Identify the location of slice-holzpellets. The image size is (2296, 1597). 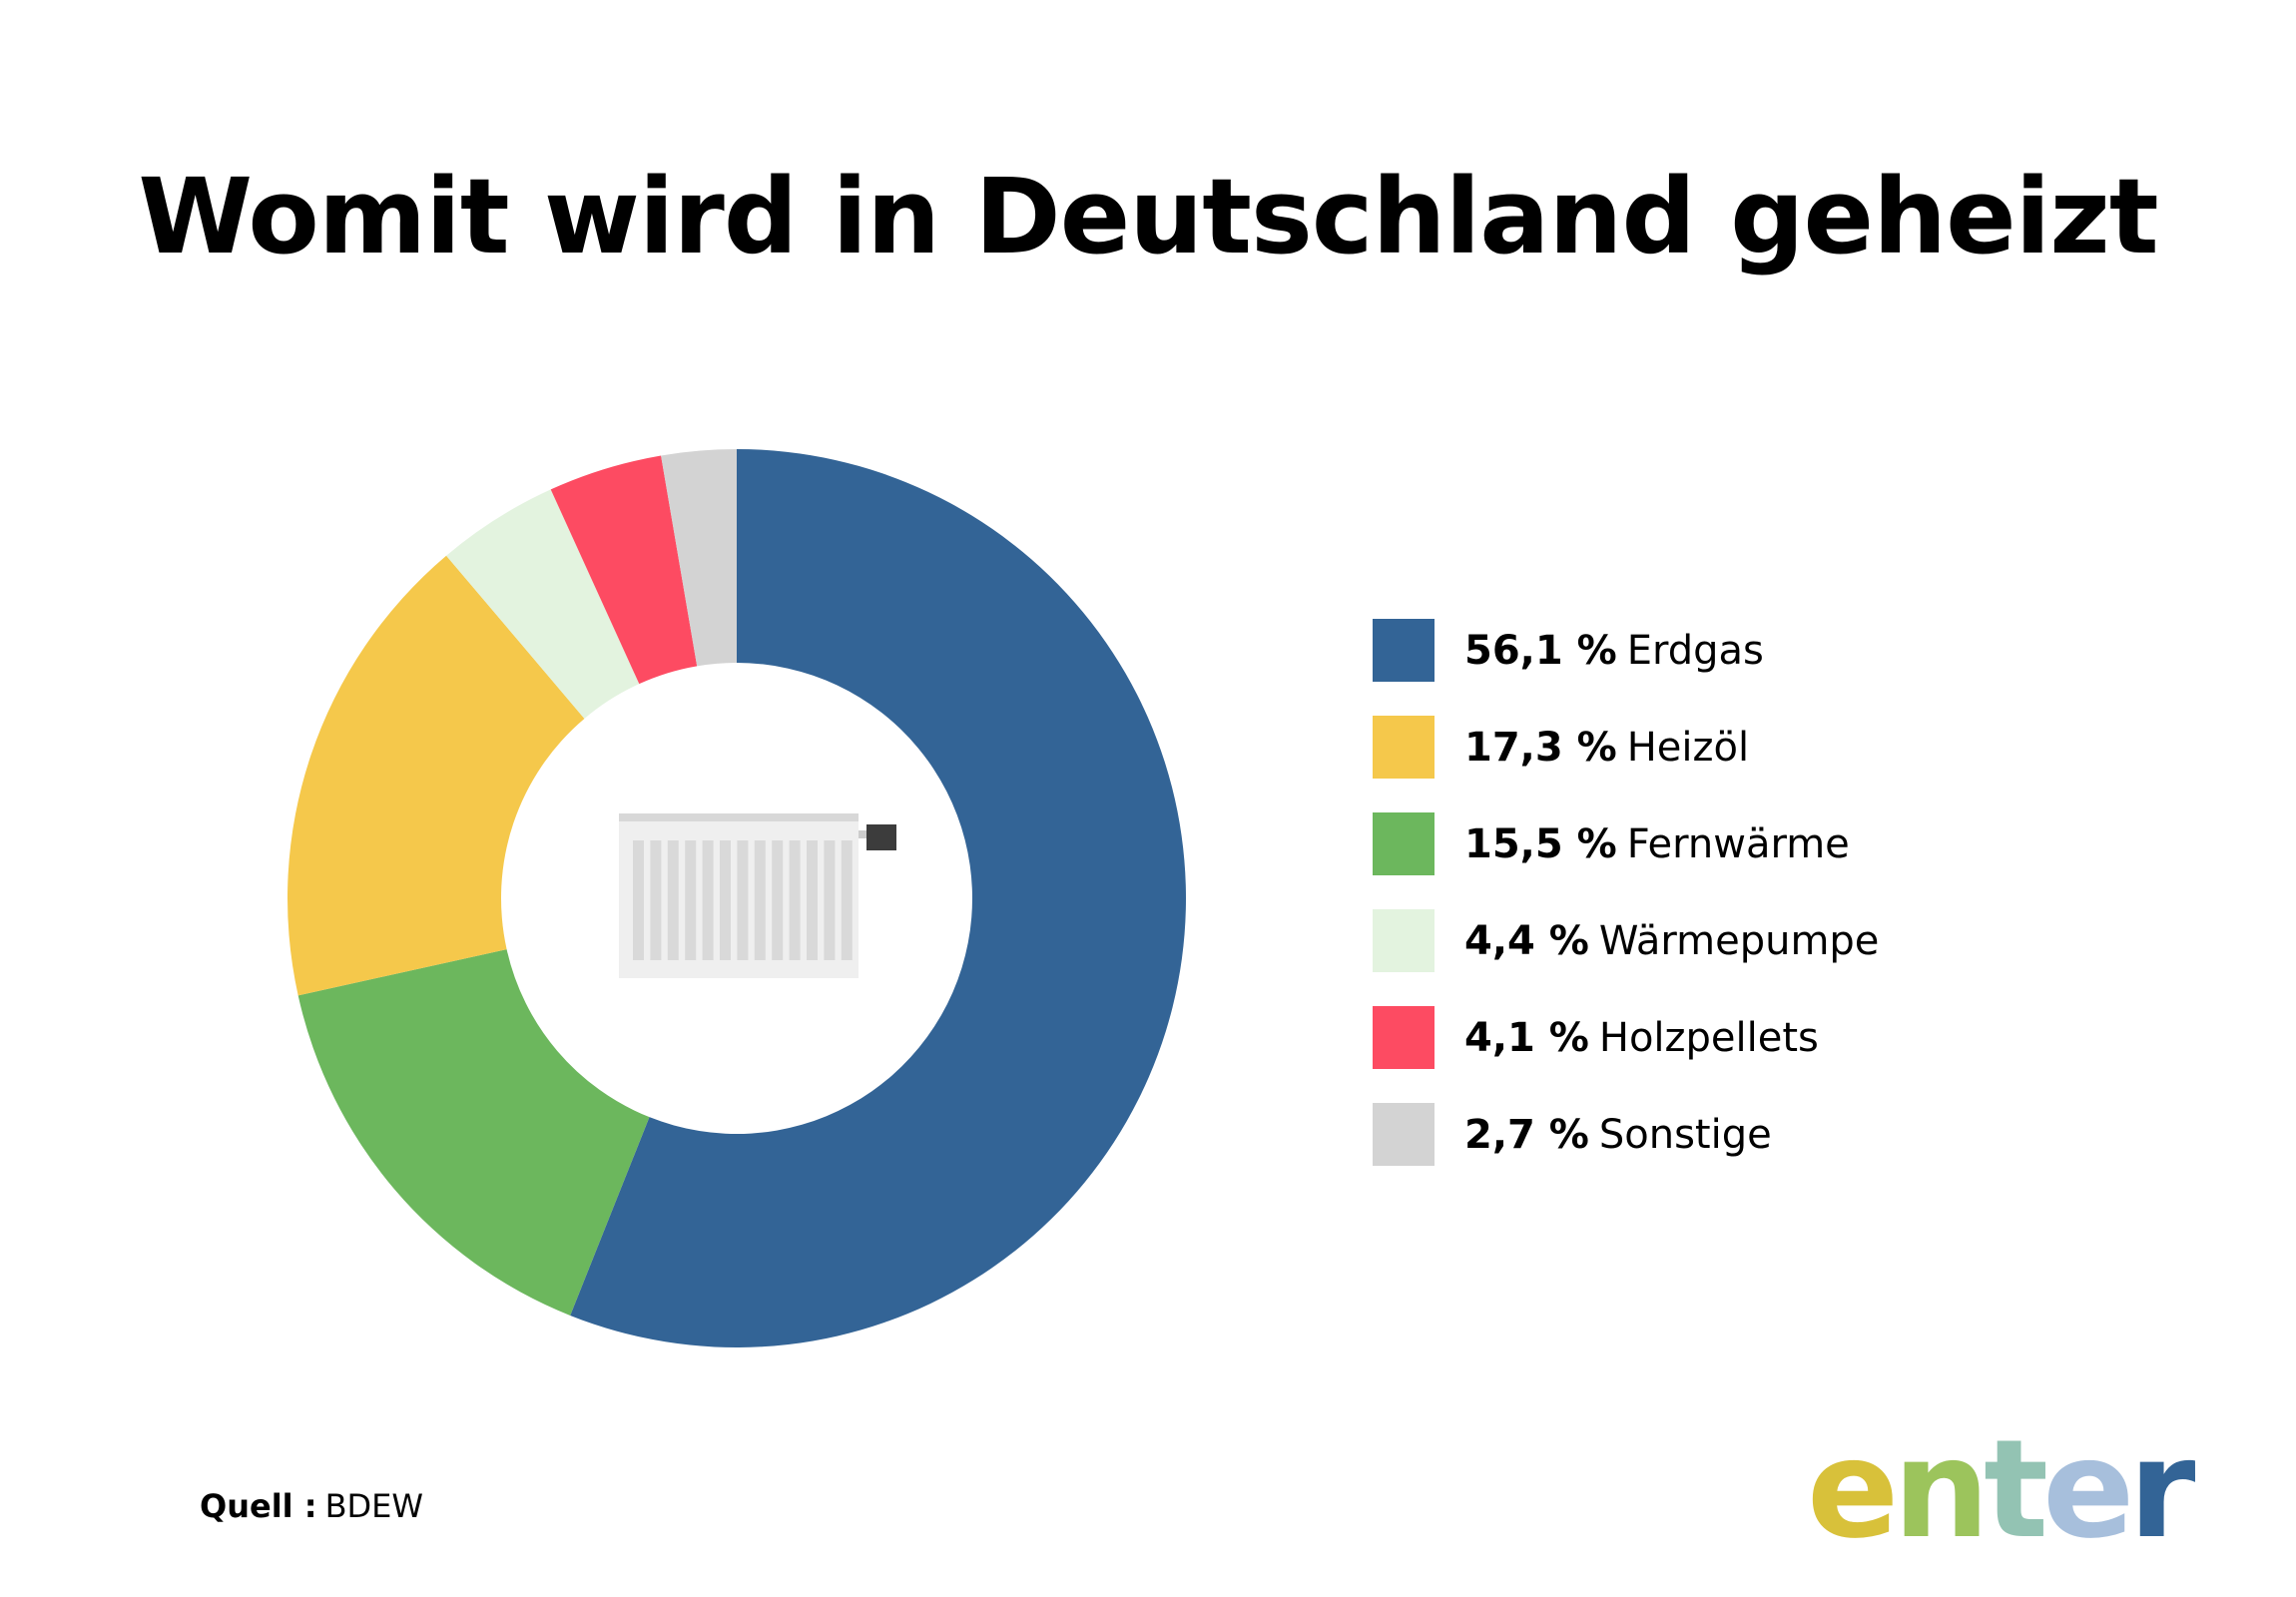
(624, 570).